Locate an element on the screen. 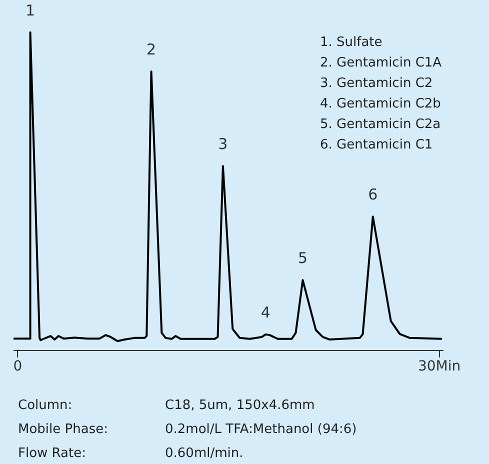 The width and height of the screenshot is (489, 464). annotation: 6. Gentamicin C1 is located at coordinates (376, 145).